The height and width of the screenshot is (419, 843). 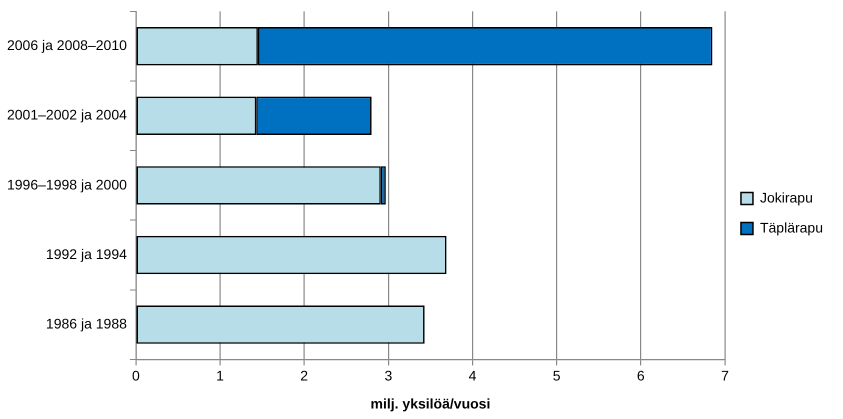 What do you see at coordinates (67, 45) in the screenshot?
I see `y-tick-label: 2006 ja 2008–2010` at bounding box center [67, 45].